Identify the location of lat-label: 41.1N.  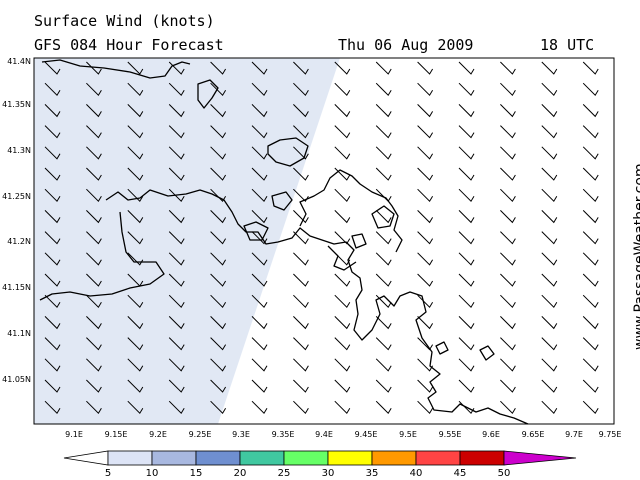
(19, 333).